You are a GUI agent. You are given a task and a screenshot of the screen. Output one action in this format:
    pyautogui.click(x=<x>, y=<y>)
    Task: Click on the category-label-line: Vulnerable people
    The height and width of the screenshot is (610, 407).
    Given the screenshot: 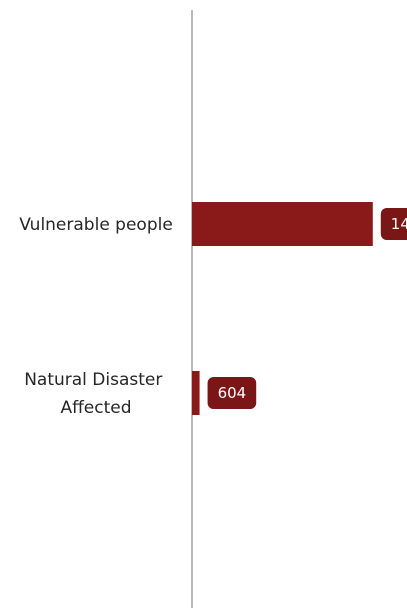 What is the action you would take?
    pyautogui.click(x=96, y=225)
    